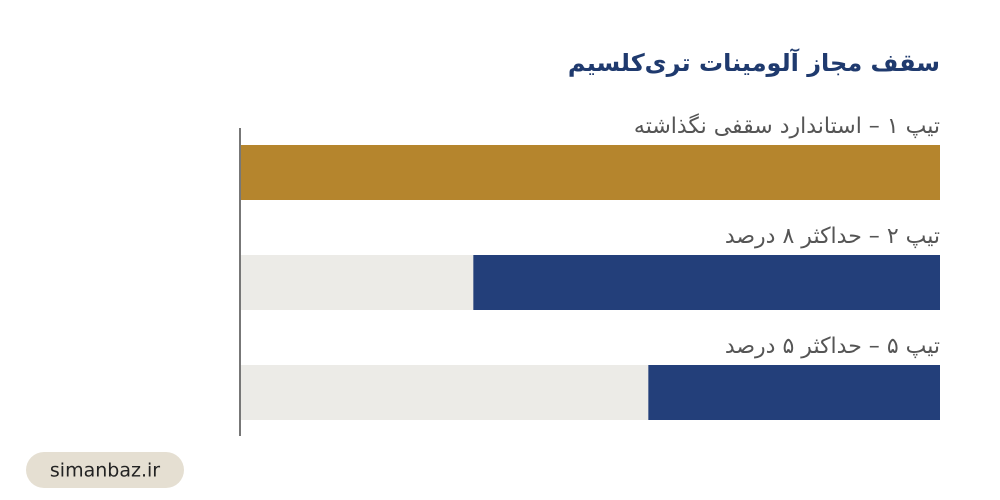  Describe the element at coordinates (832, 236) in the screenshot. I see `category-label: تیپ ۲ – حداکثر ۸ درصد` at that location.